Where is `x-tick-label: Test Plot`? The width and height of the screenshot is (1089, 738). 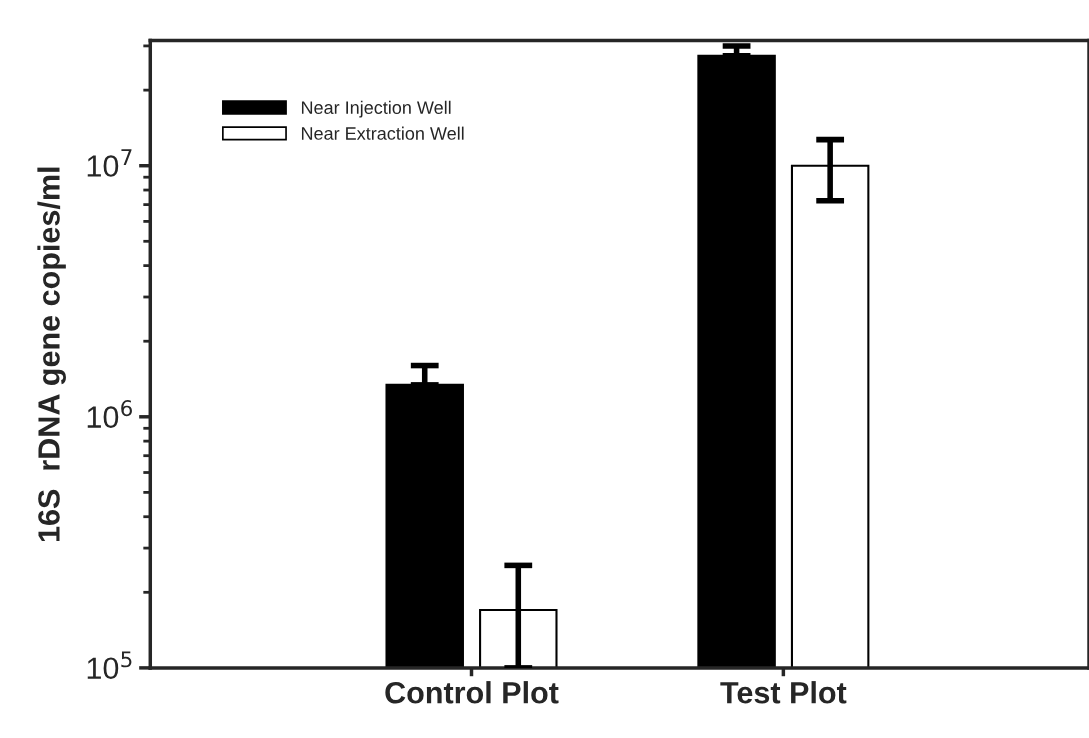
x-tick-label: Test Plot is located at coordinates (783, 692).